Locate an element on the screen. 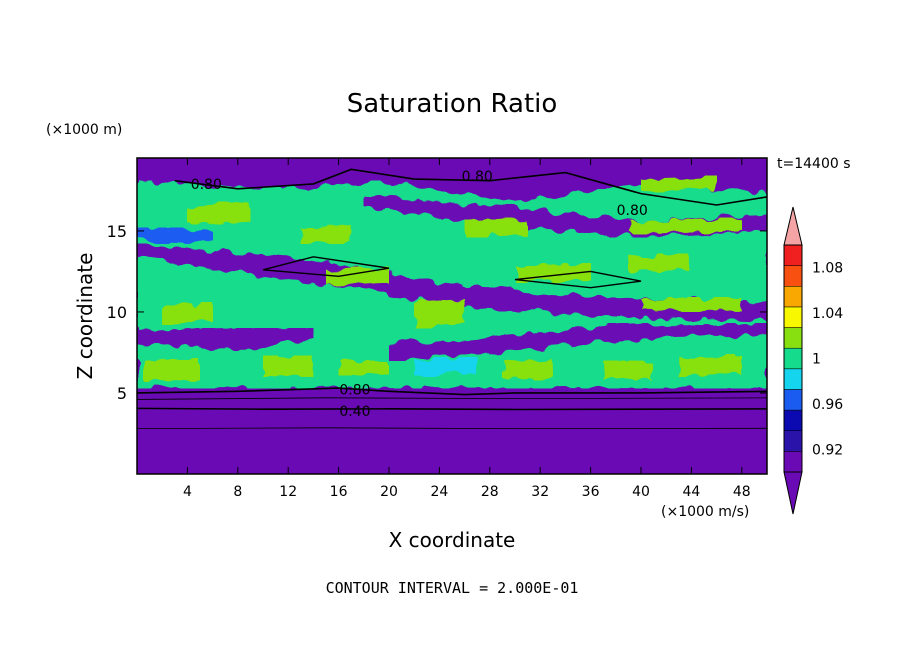 This screenshot has height=654, width=904. x-tick-label: 4 is located at coordinates (187, 492).